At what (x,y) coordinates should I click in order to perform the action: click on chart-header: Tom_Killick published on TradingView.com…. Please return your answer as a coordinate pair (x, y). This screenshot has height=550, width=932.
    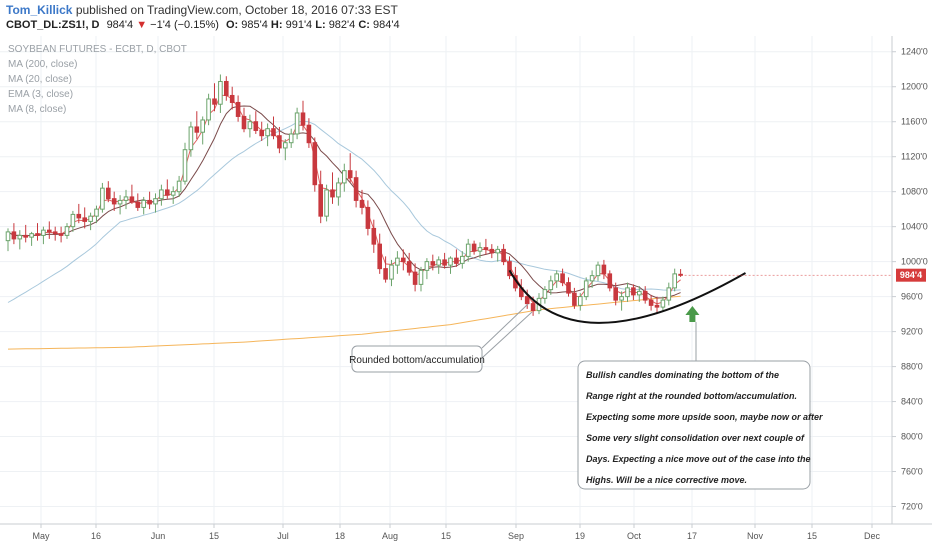
    Looking at the image, I should click on (466, 18).